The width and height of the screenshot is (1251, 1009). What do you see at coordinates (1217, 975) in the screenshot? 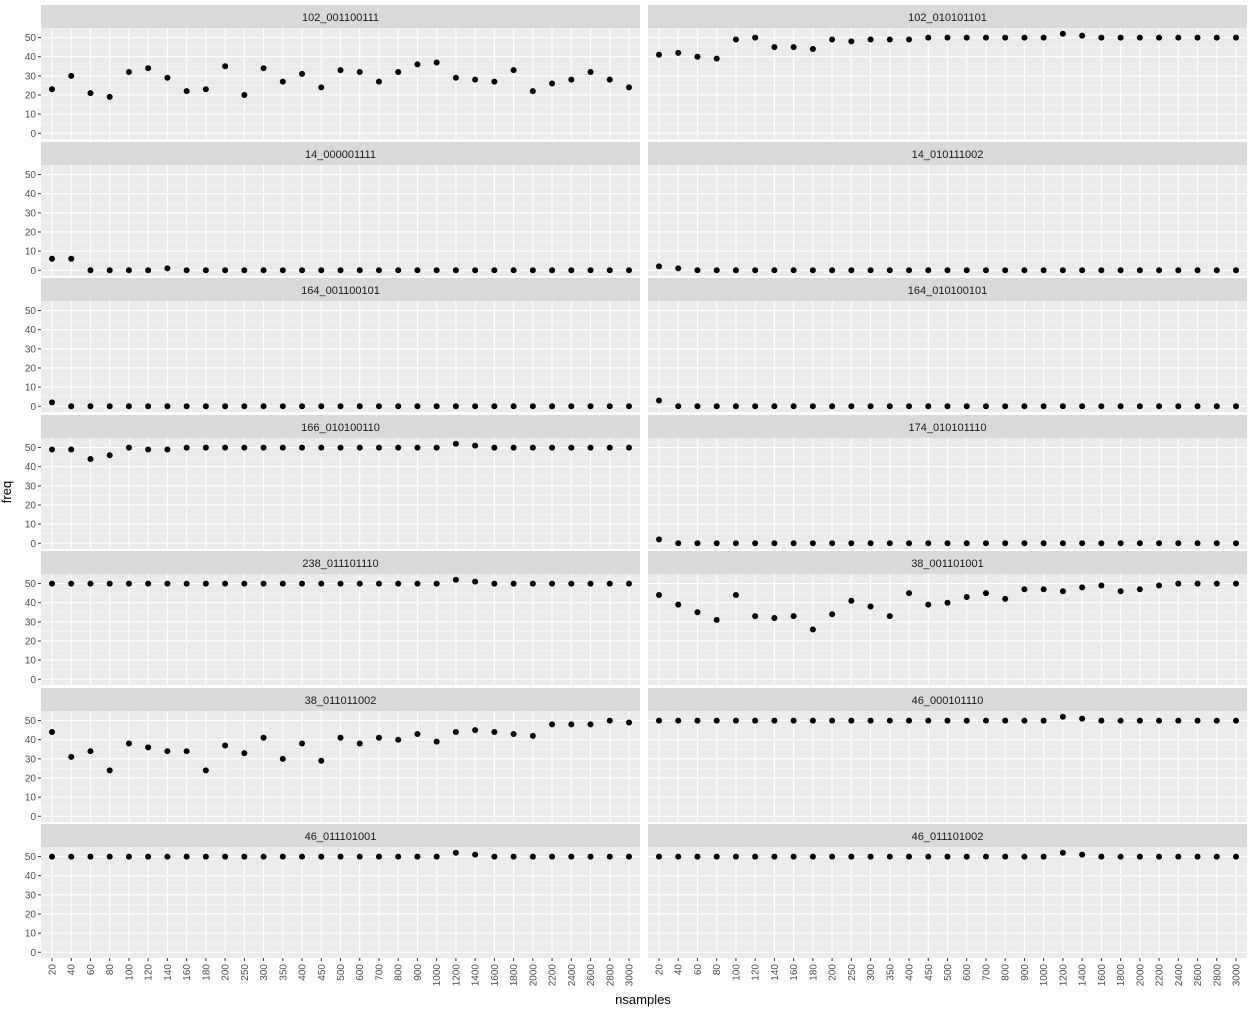
I see `x-tick-label: 2800` at bounding box center [1217, 975].